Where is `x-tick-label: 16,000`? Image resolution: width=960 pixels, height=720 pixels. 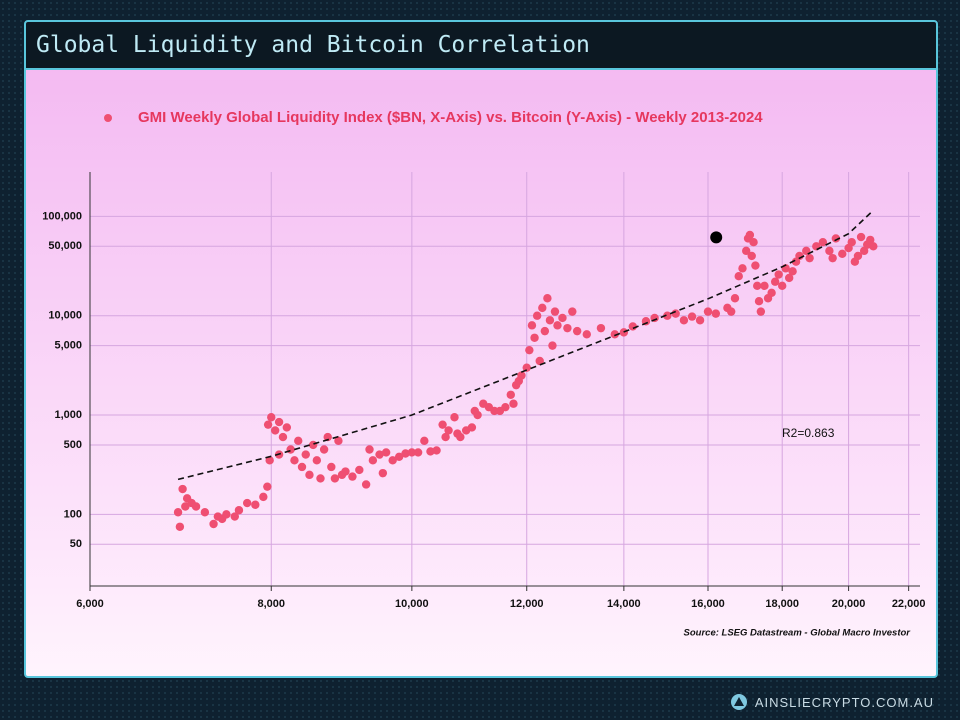
x-tick-label: 16,000 is located at coordinates (708, 604).